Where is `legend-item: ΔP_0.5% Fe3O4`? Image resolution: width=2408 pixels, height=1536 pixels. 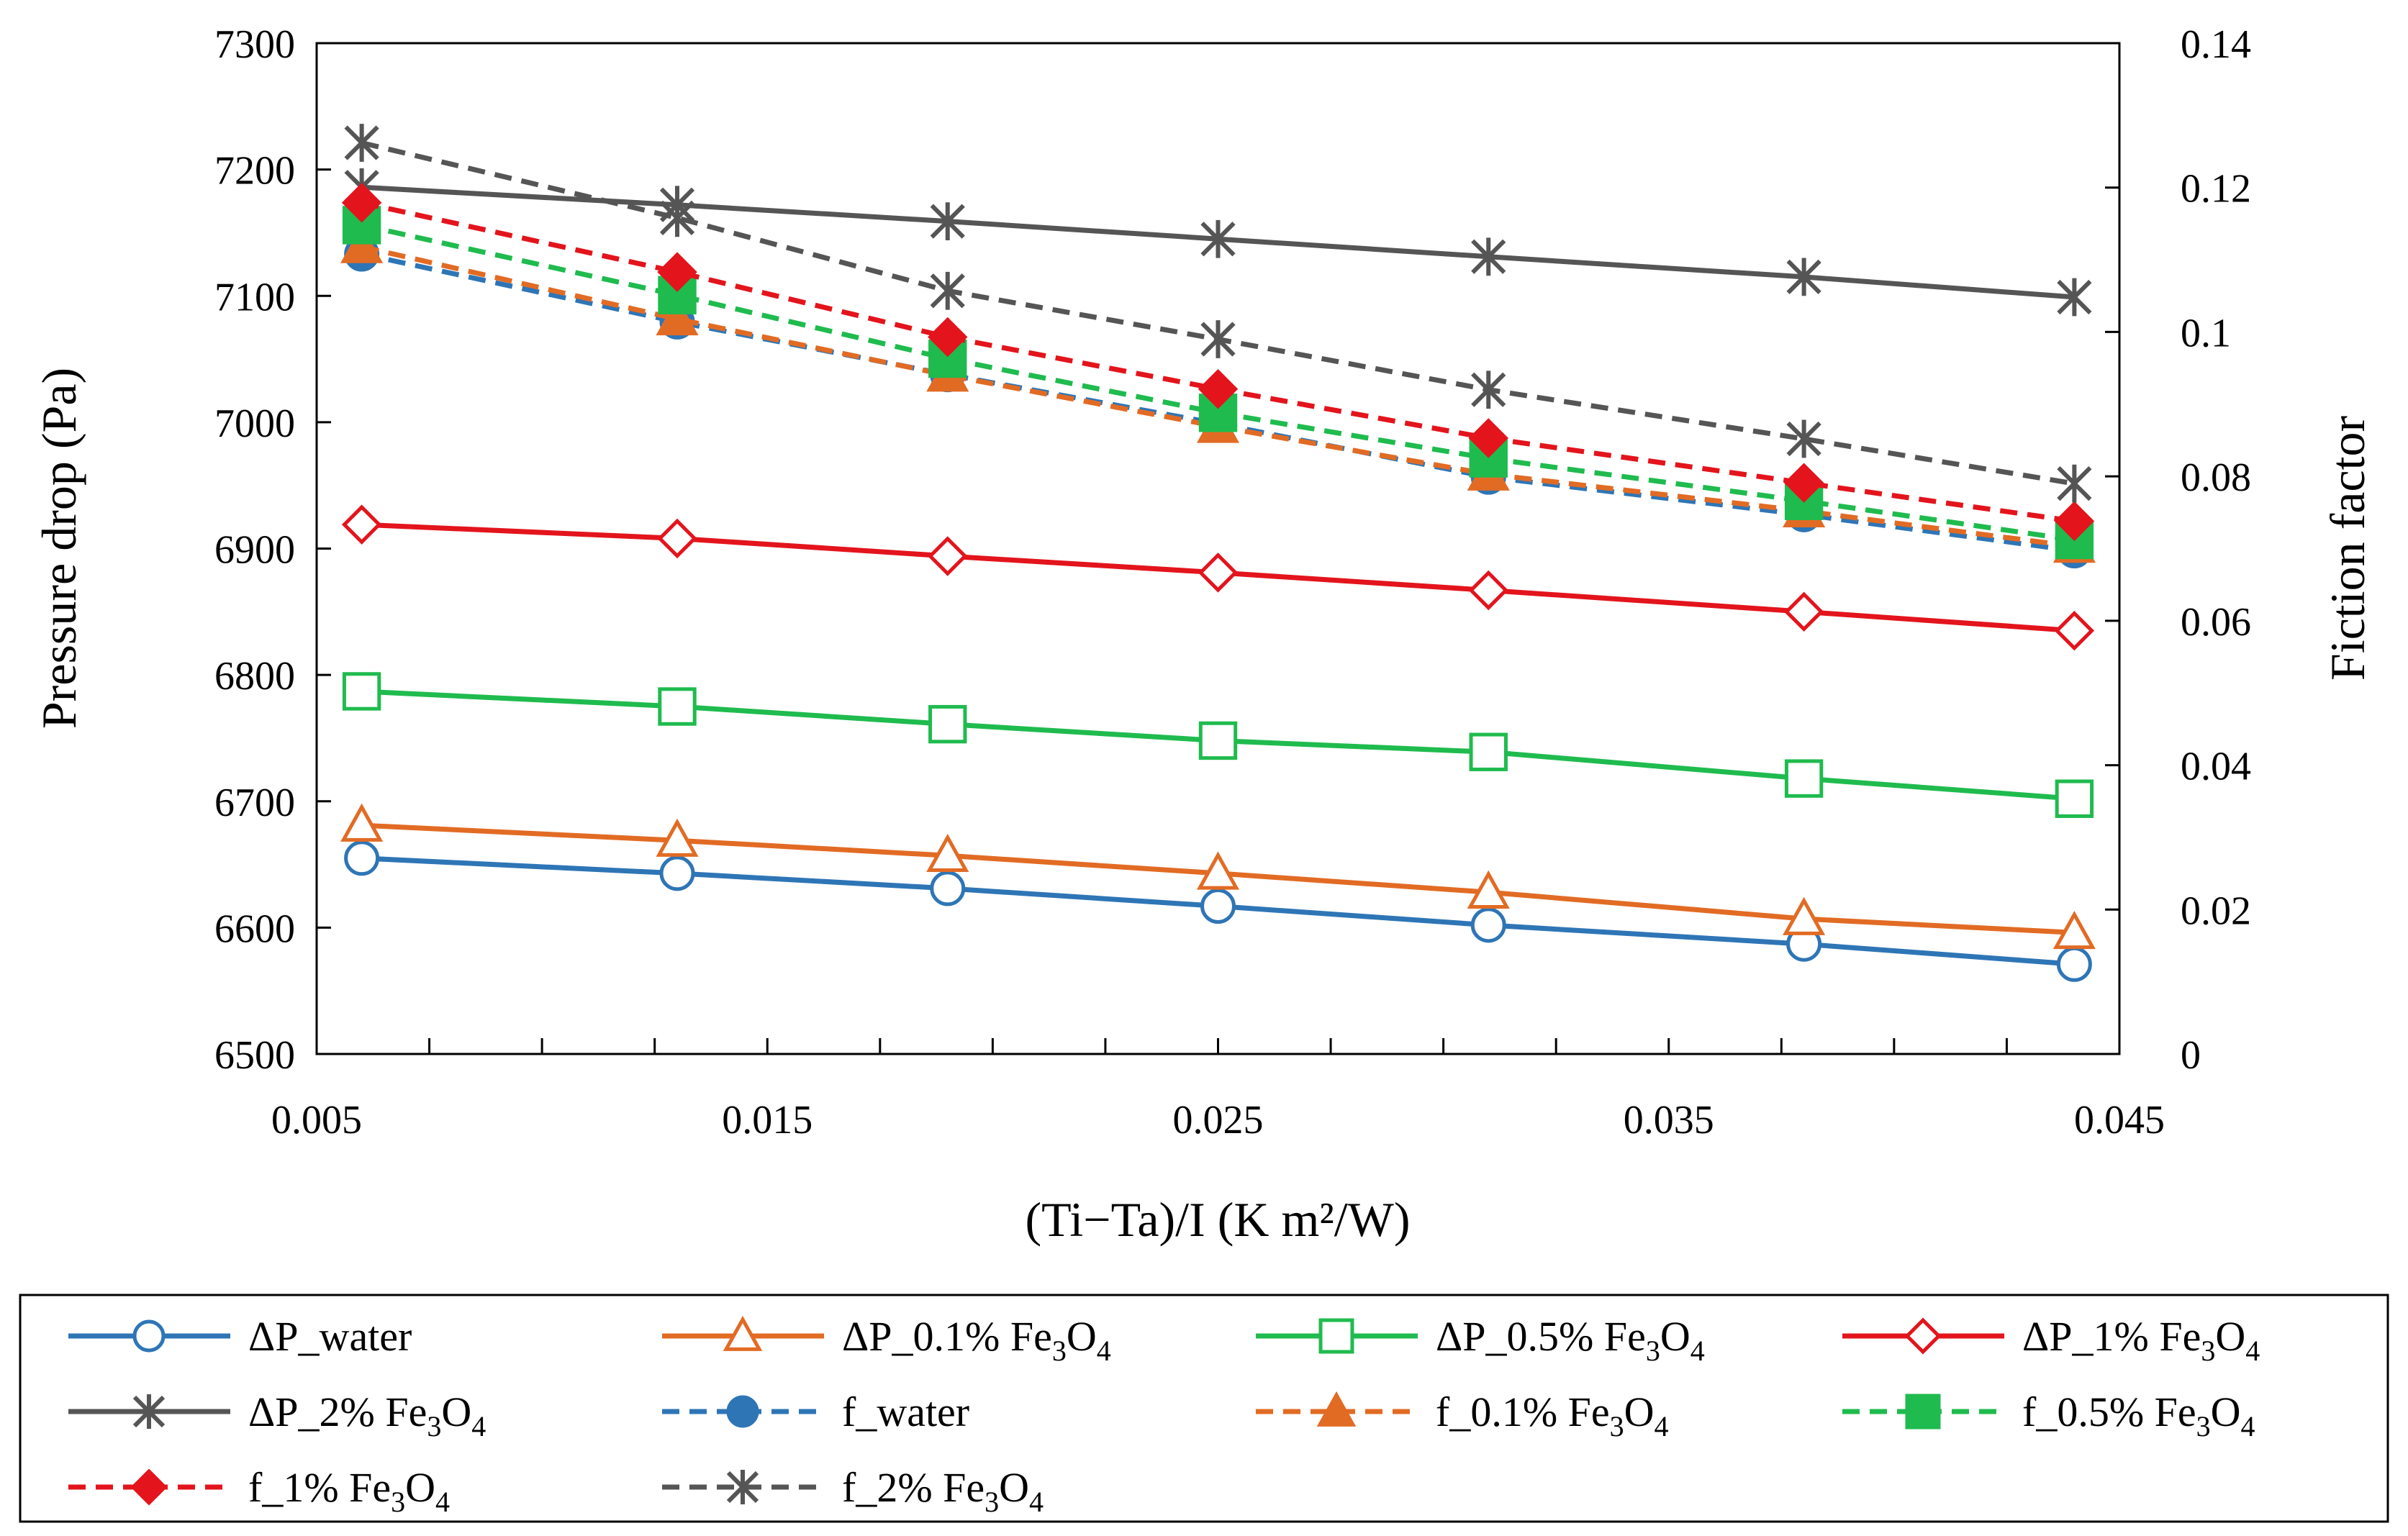
legend-item: ΔP_0.5% Fe3O4 is located at coordinates (1480, 1340).